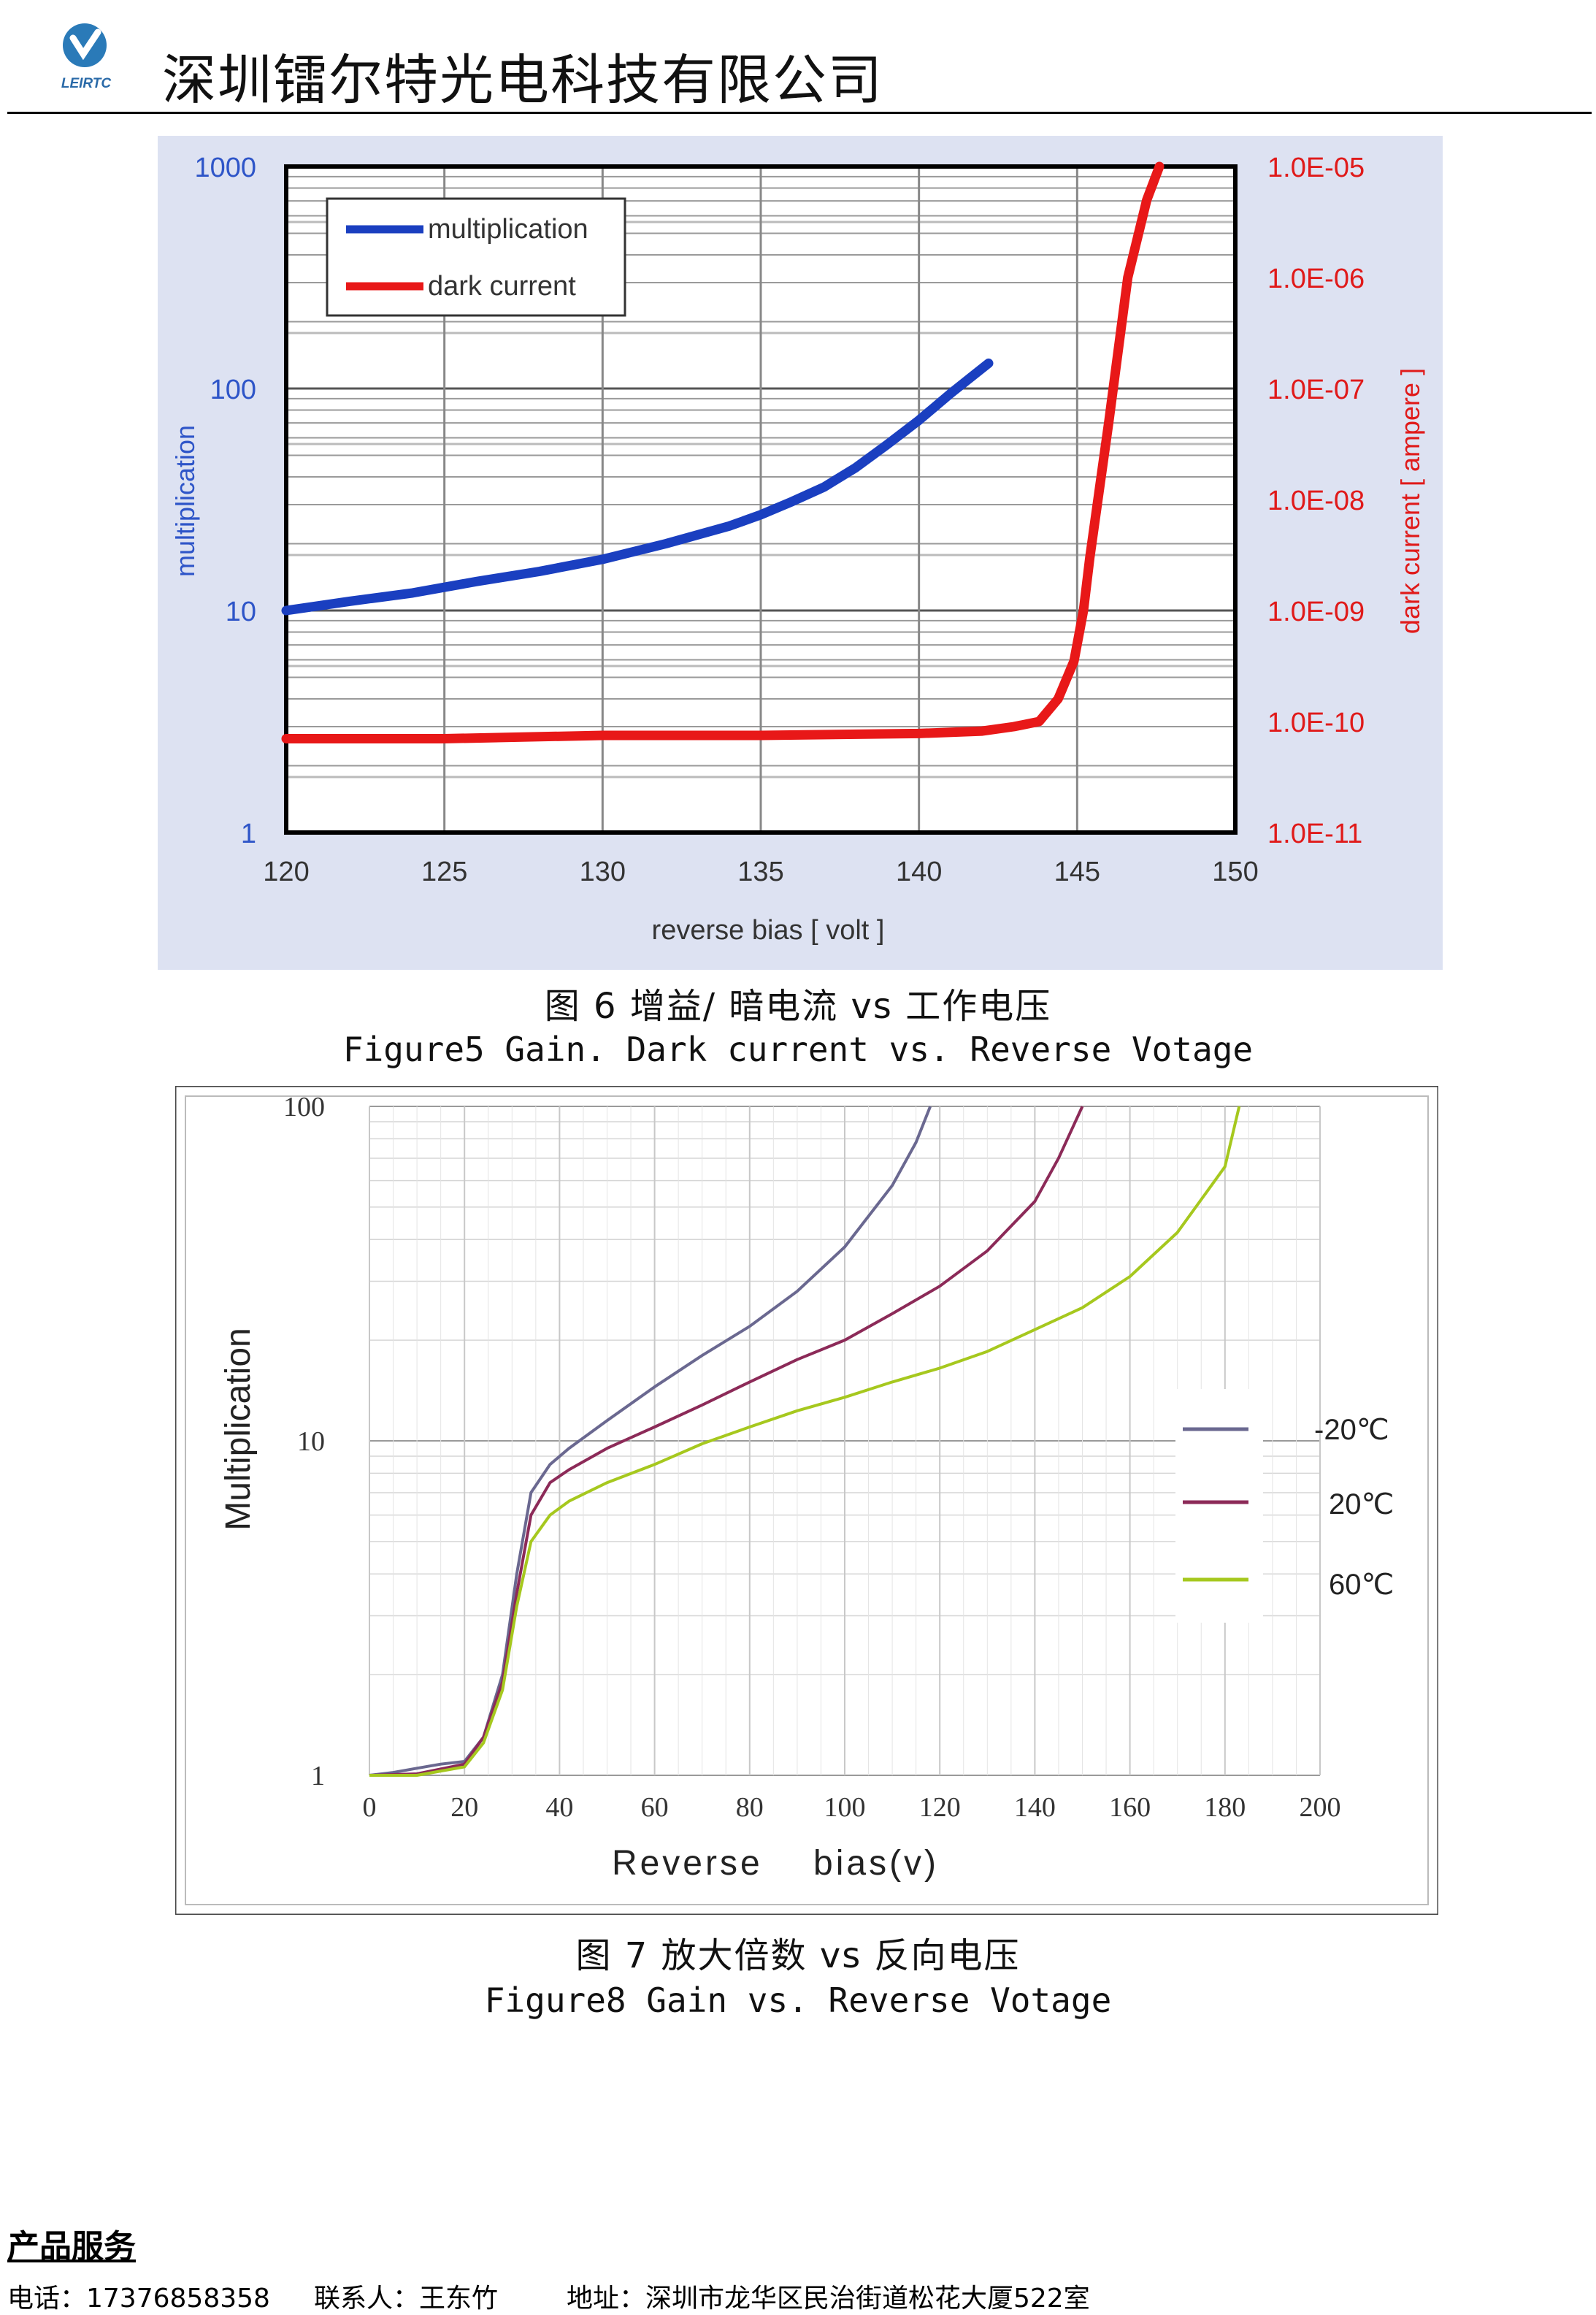 The image size is (1596, 2315). Describe the element at coordinates (798, 1956) in the screenshot. I see `figure2-caption-cn: 图 7 放大倍数 vs 反向电压` at that location.